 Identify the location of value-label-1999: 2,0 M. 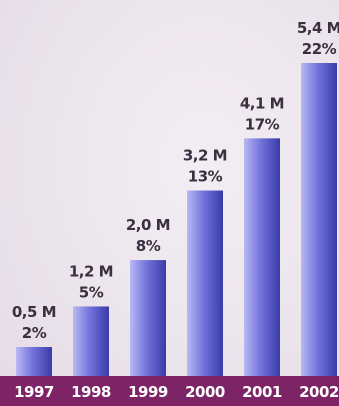
(148, 225).